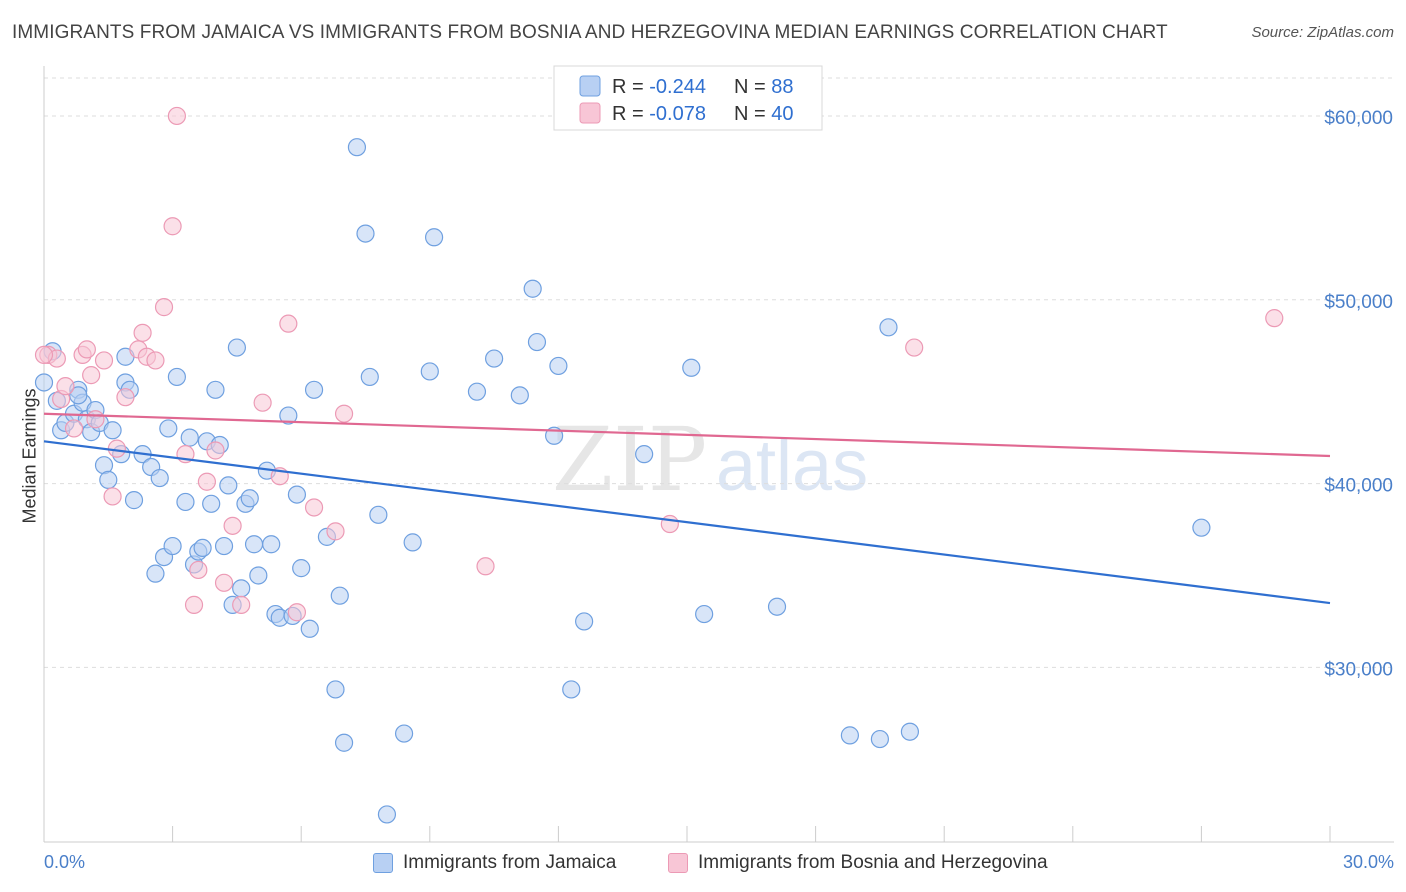  I want to click on legend-n-label-bosnia: N =, so click(752, 114).